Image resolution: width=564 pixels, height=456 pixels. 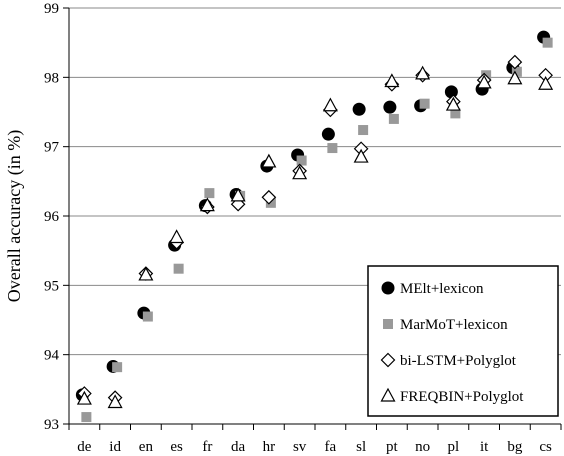 I want to click on point-marmot-lexicon-sv, so click(x=301, y=160).